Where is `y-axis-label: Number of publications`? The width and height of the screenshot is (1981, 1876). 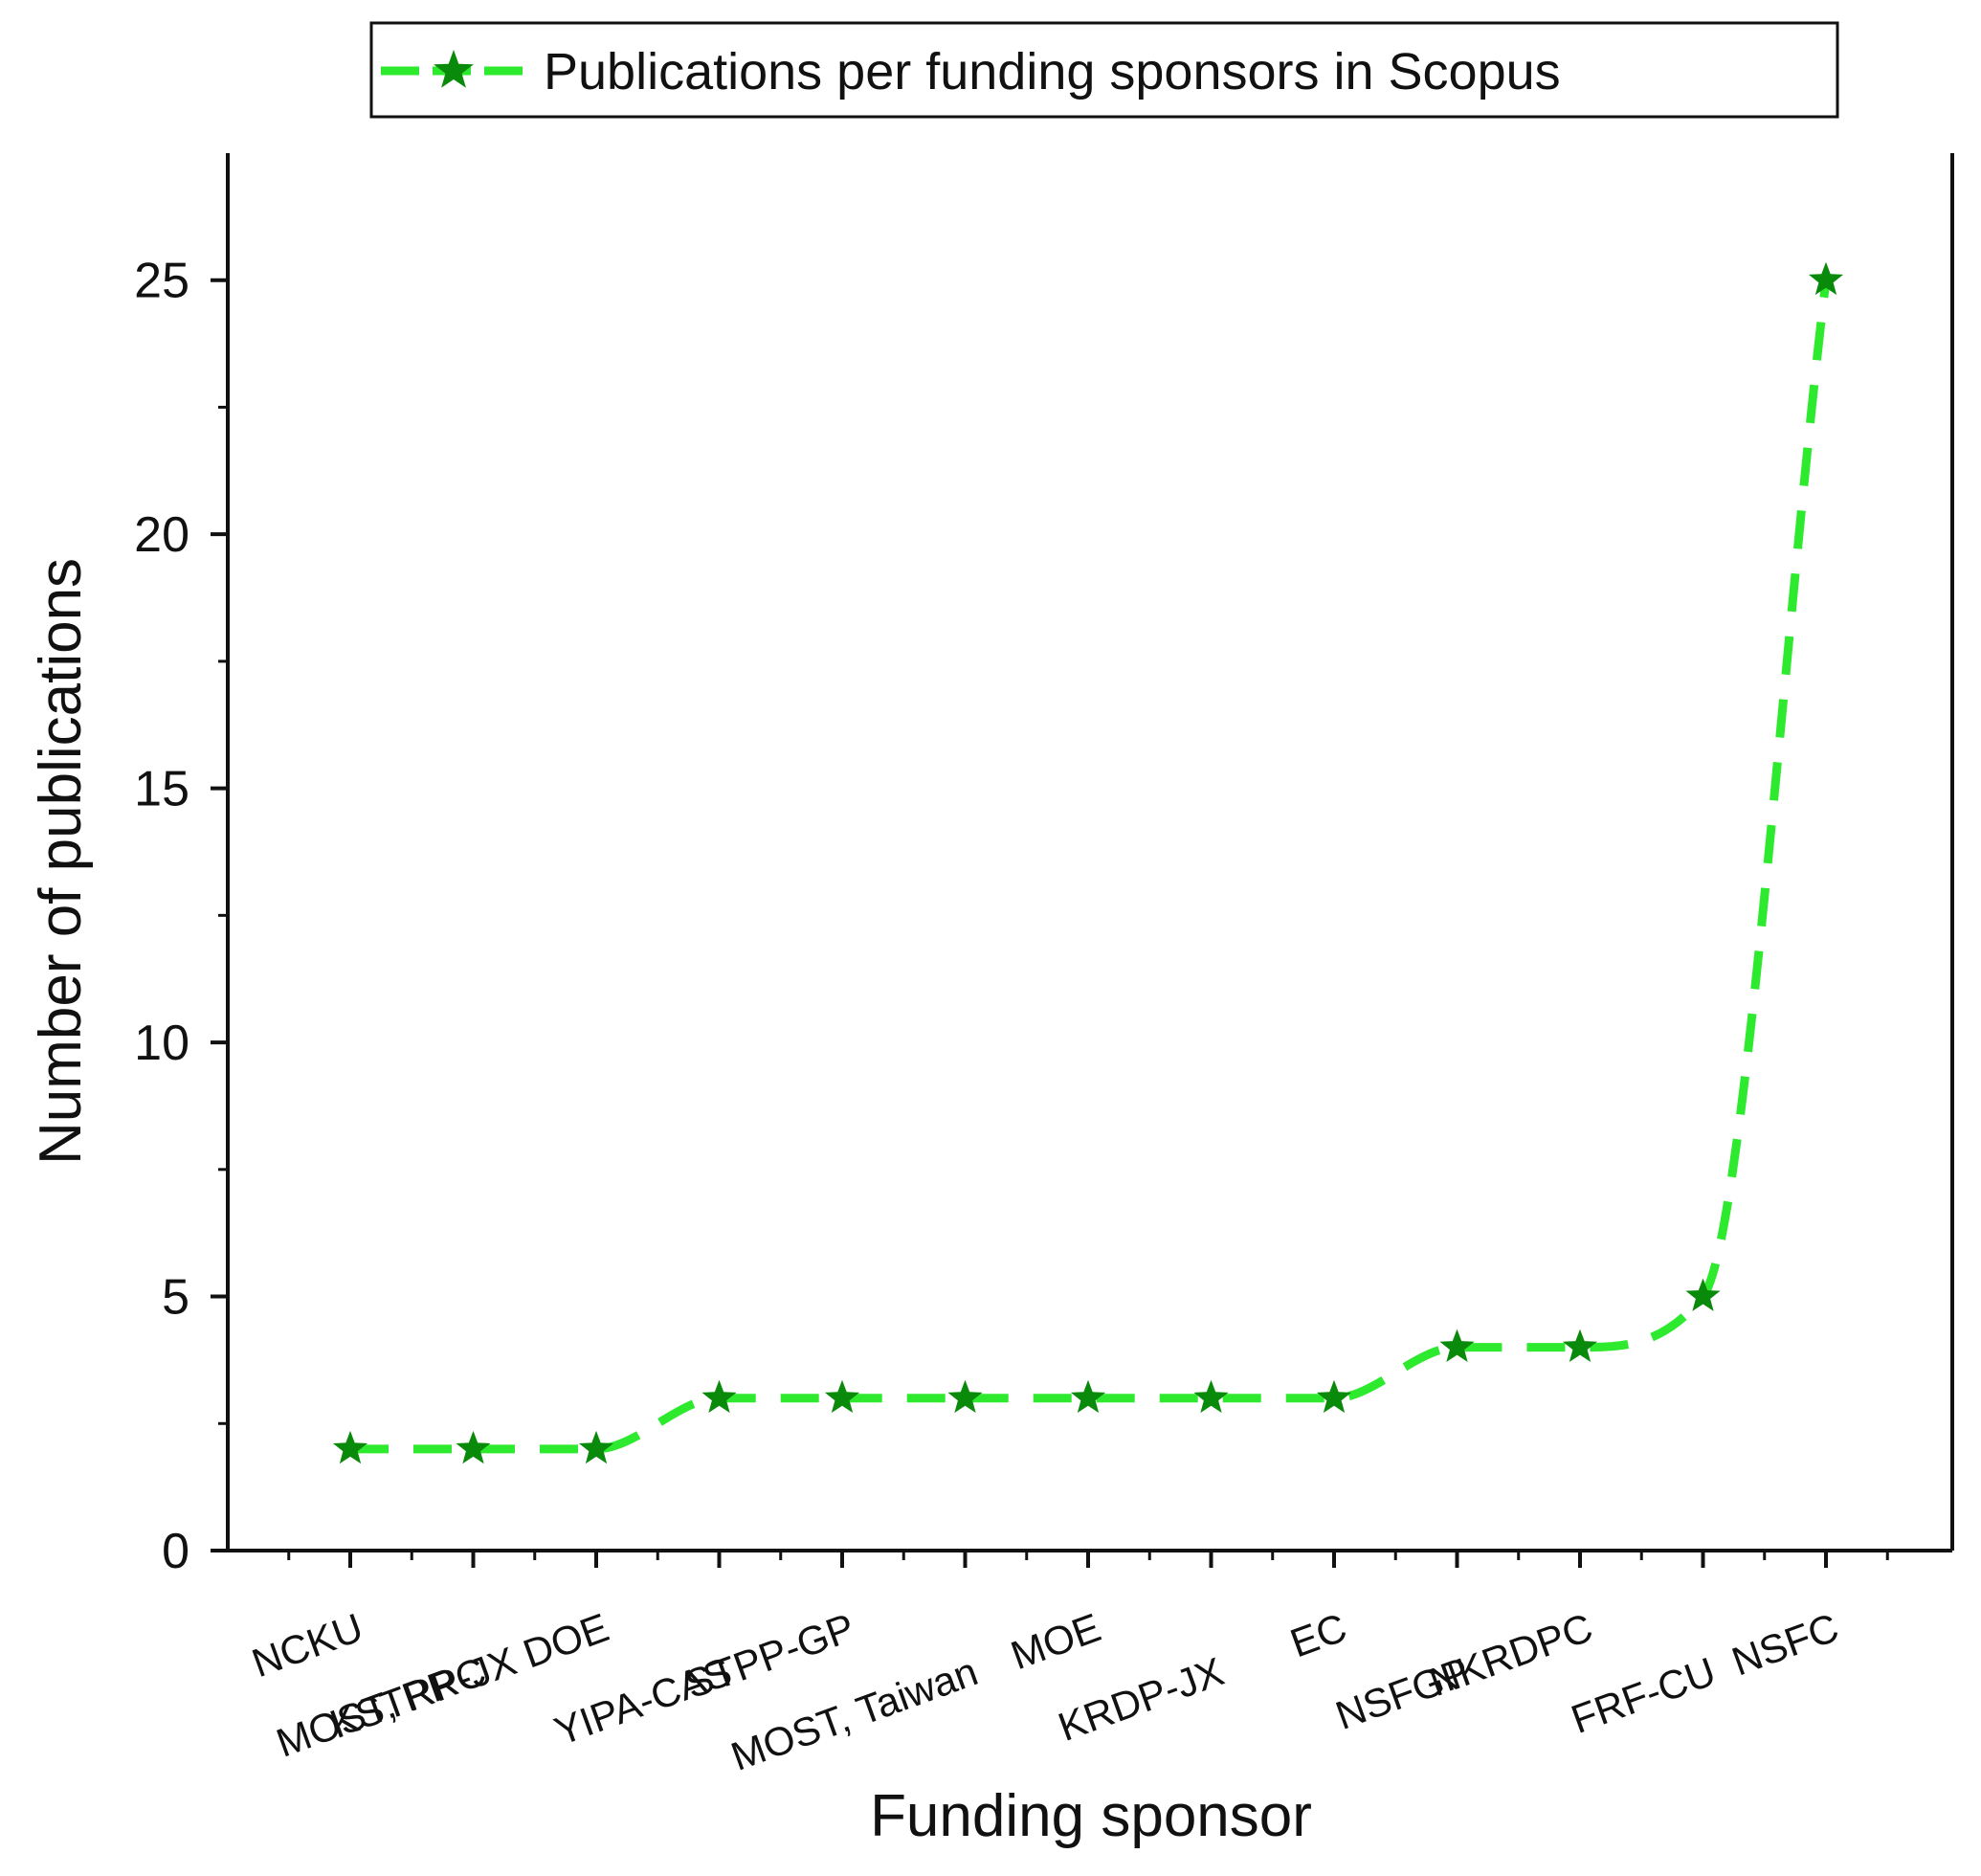
y-axis-label: Number of publications is located at coordinates (61, 861).